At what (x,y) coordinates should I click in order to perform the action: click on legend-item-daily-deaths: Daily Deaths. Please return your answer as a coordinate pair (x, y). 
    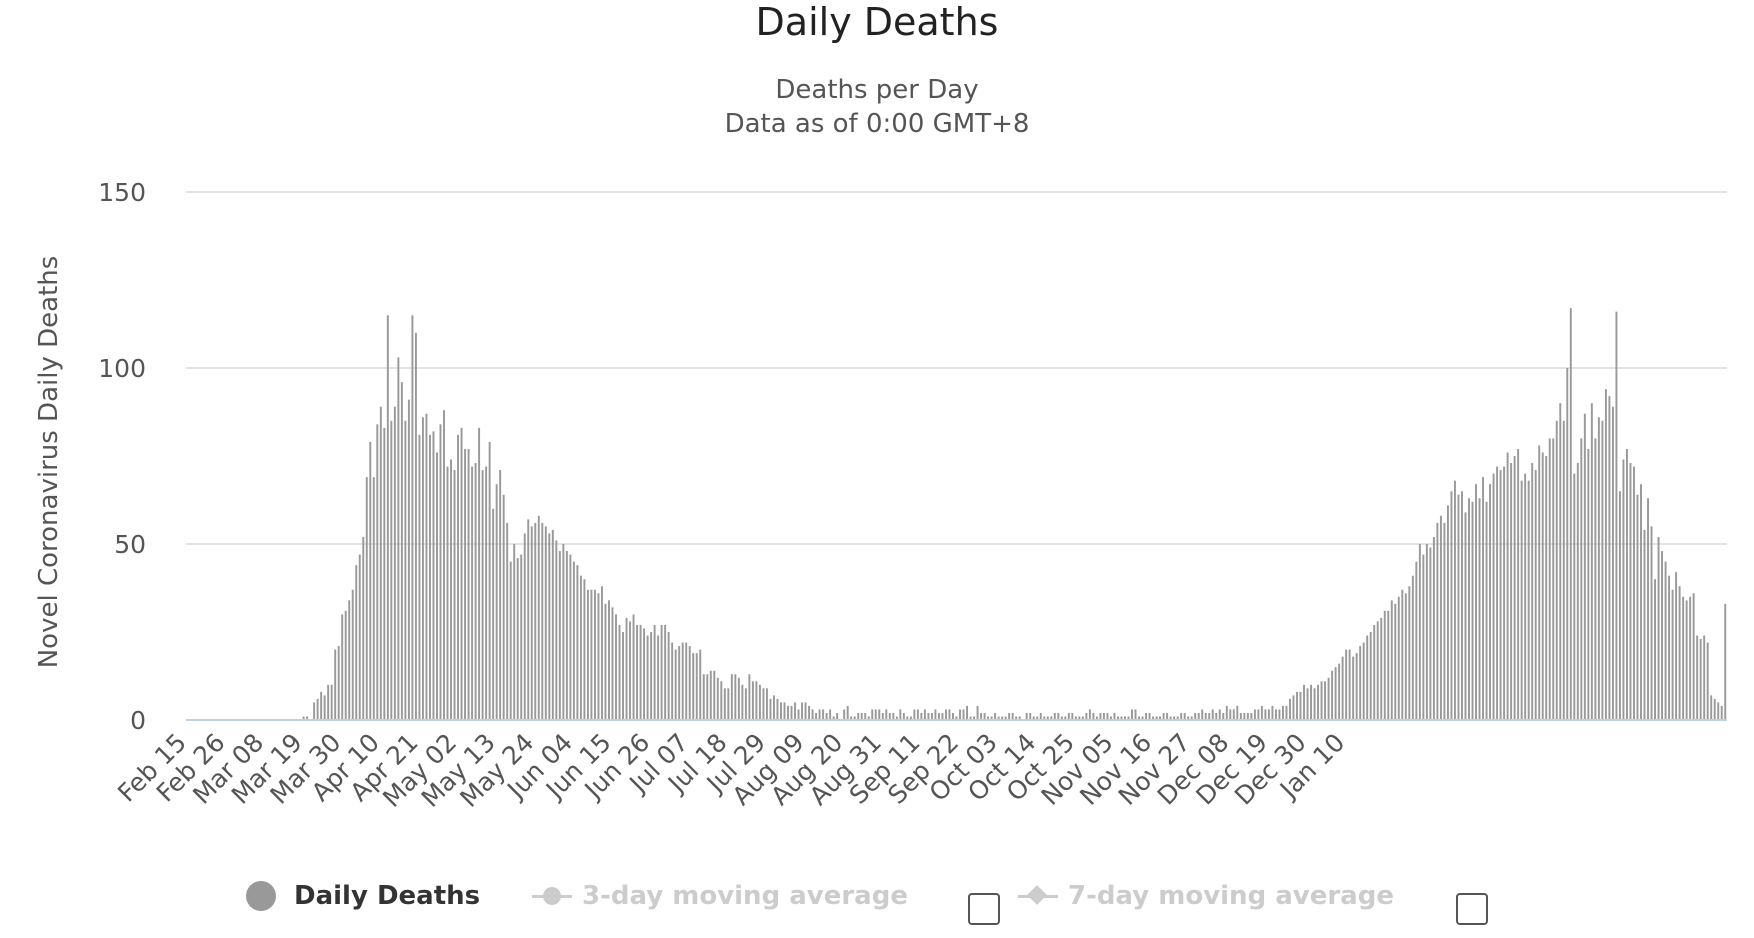
    Looking at the image, I should click on (363, 896).